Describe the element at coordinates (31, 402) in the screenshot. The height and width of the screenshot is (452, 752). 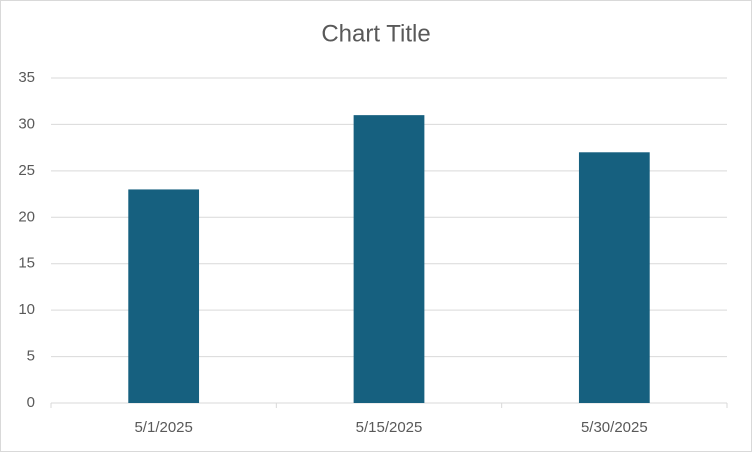
I see `y-tick-label: 0` at that location.